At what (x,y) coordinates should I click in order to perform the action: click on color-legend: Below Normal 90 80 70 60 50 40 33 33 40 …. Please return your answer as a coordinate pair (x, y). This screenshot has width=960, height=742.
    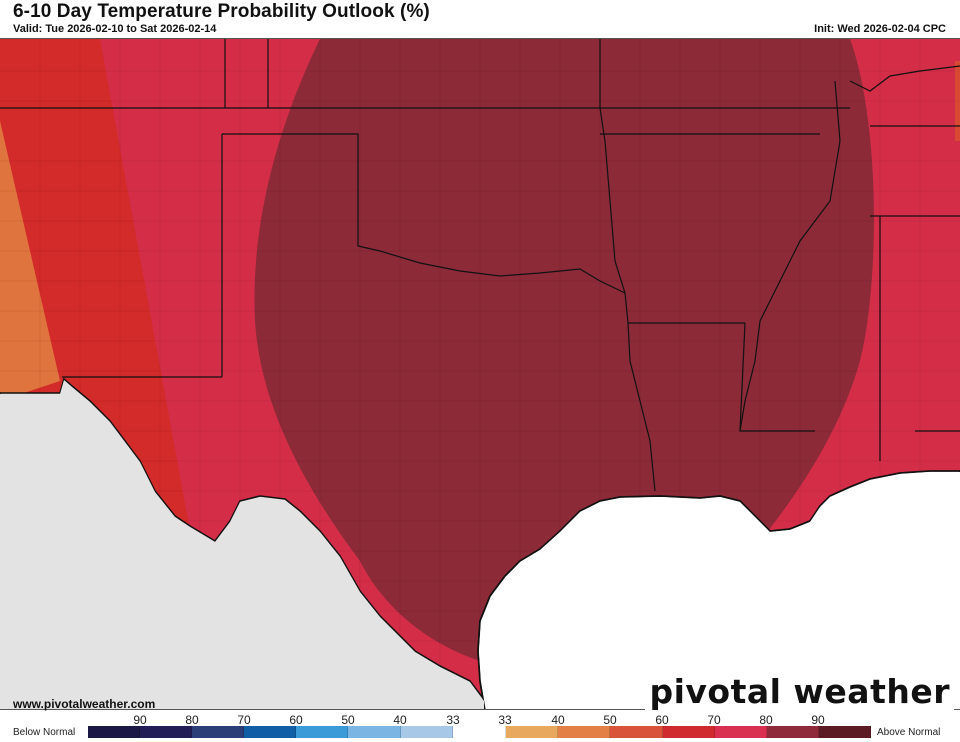
    Looking at the image, I should click on (480, 726).